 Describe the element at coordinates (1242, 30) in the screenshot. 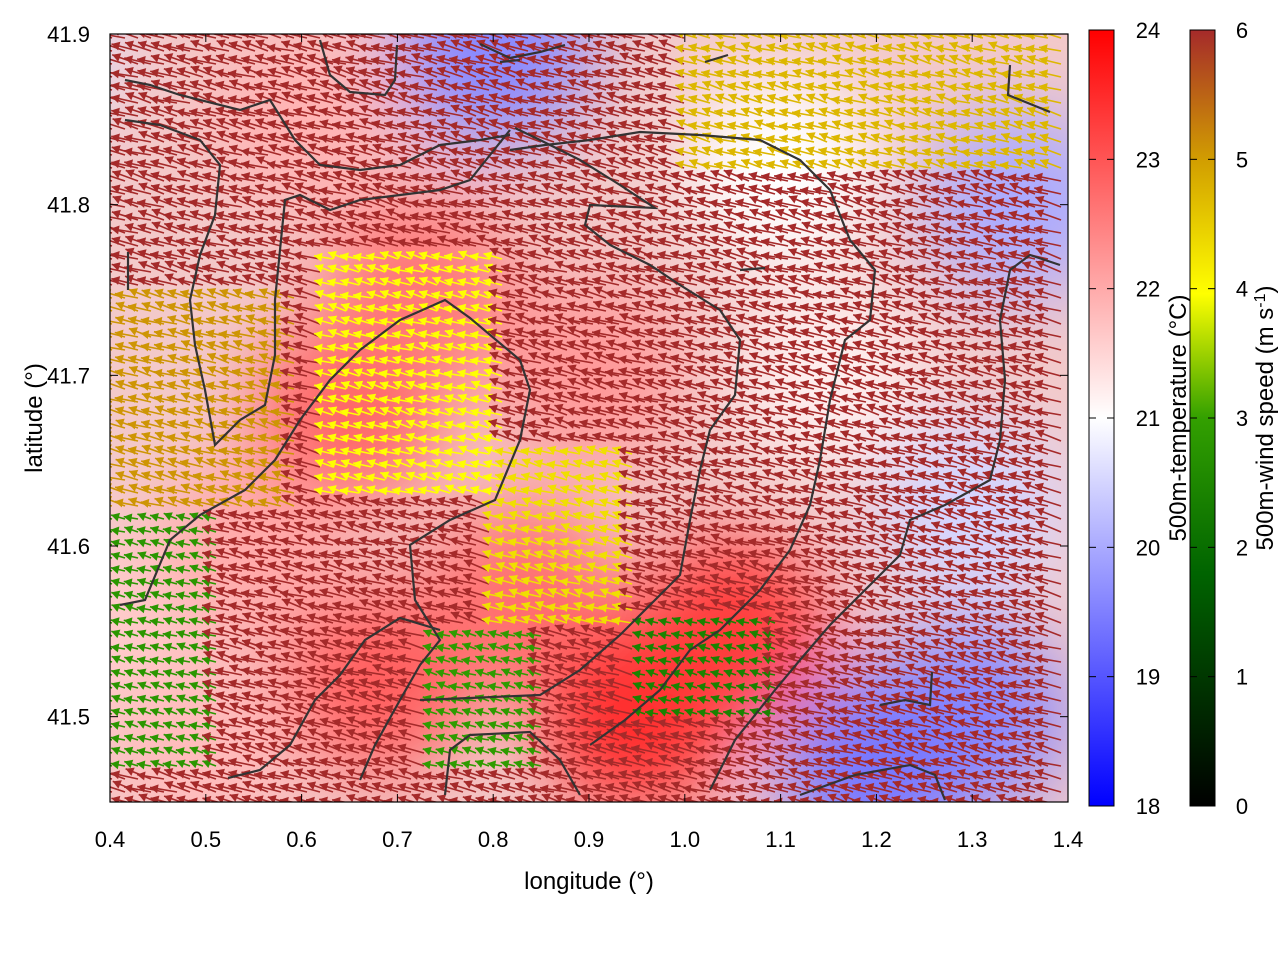

I see `colorbar-tick-label: 6` at that location.